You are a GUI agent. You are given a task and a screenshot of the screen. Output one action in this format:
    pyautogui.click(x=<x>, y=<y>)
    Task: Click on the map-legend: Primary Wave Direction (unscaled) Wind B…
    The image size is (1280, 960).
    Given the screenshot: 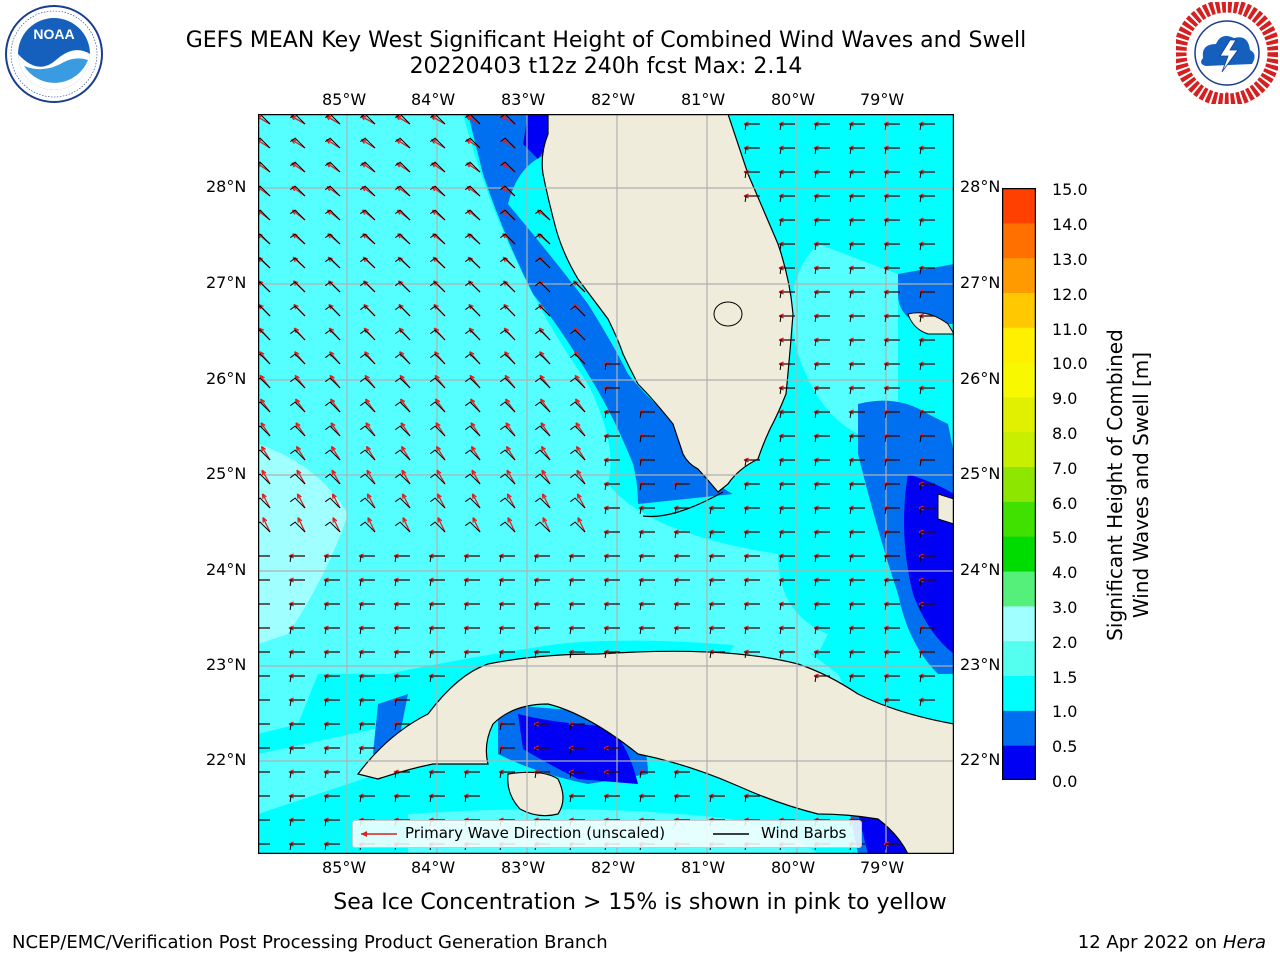 What is the action you would take?
    pyautogui.click(x=607, y=834)
    